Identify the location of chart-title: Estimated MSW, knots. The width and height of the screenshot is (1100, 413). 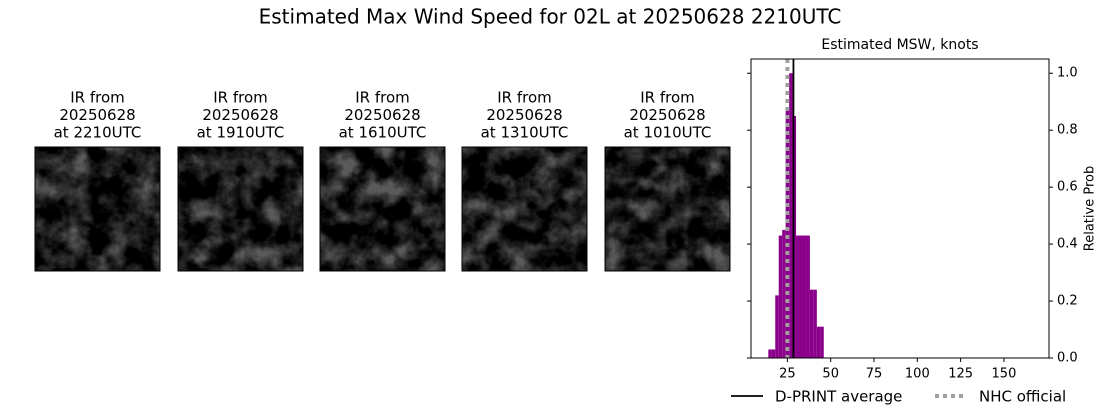
(899, 45).